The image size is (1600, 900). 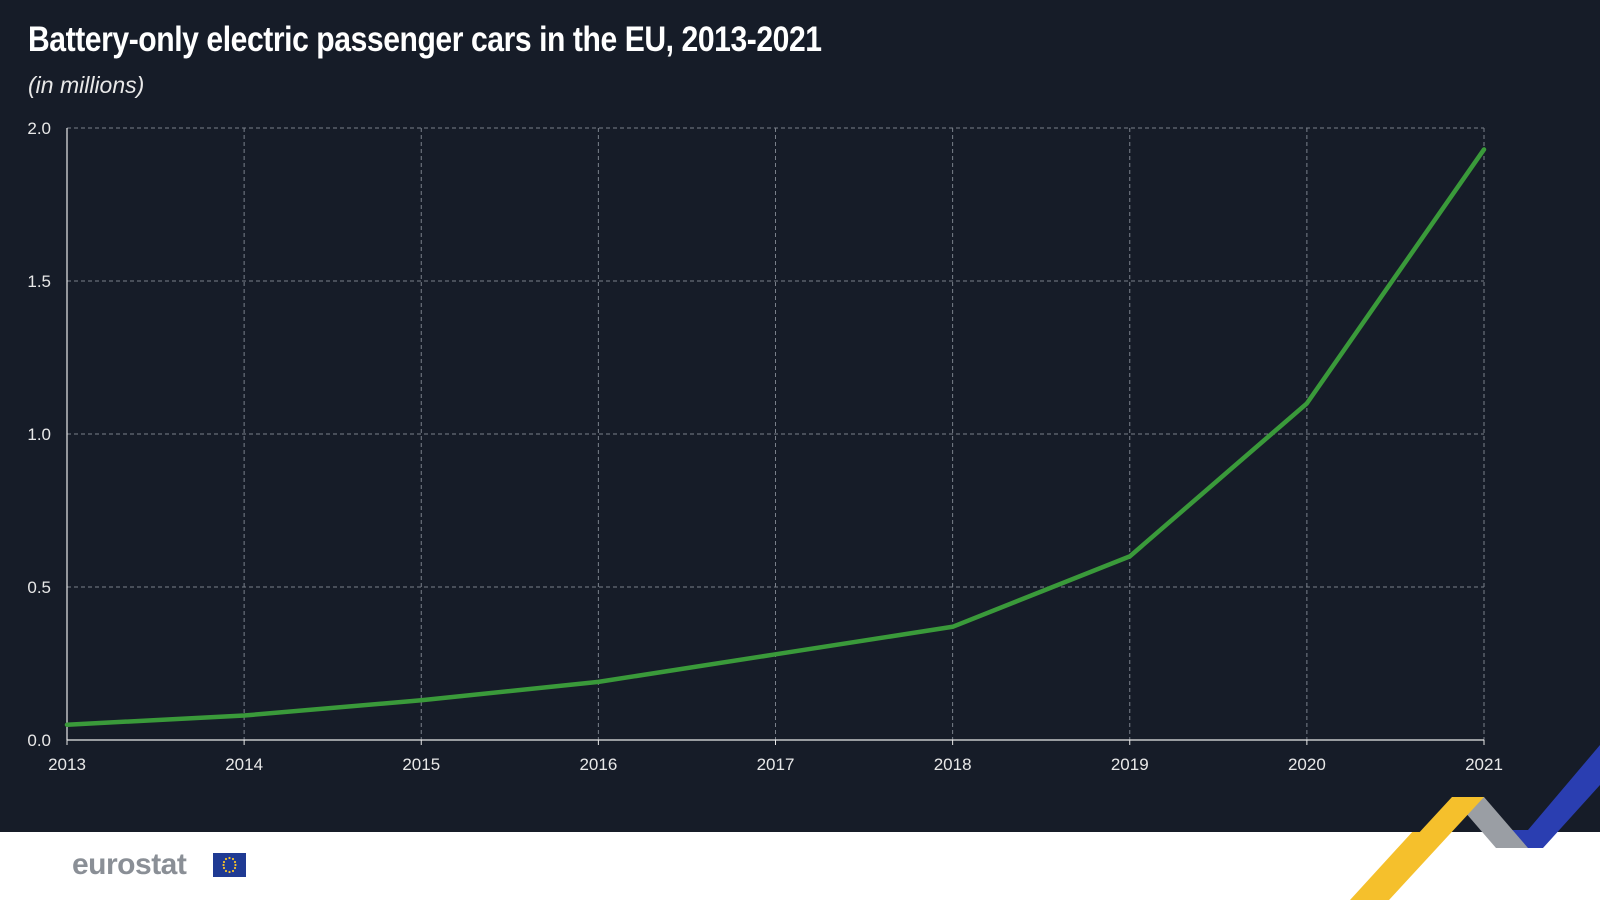 I want to click on x-tick-label: 2019, so click(x=1130, y=764).